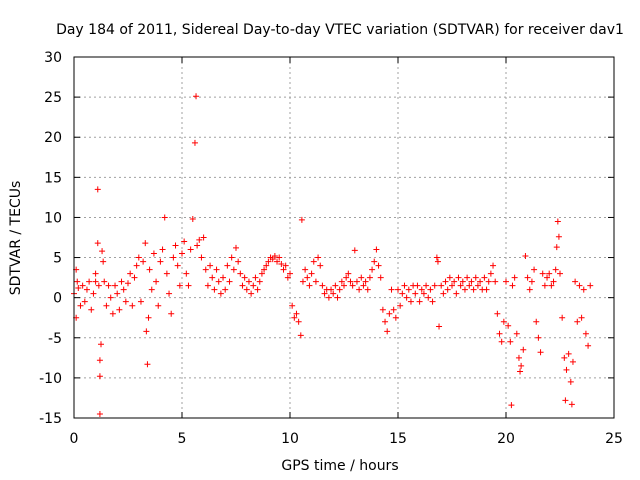 This screenshot has width=640, height=480. Describe the element at coordinates (57, 299) in the screenshot. I see `y-tick-label: 0` at that location.